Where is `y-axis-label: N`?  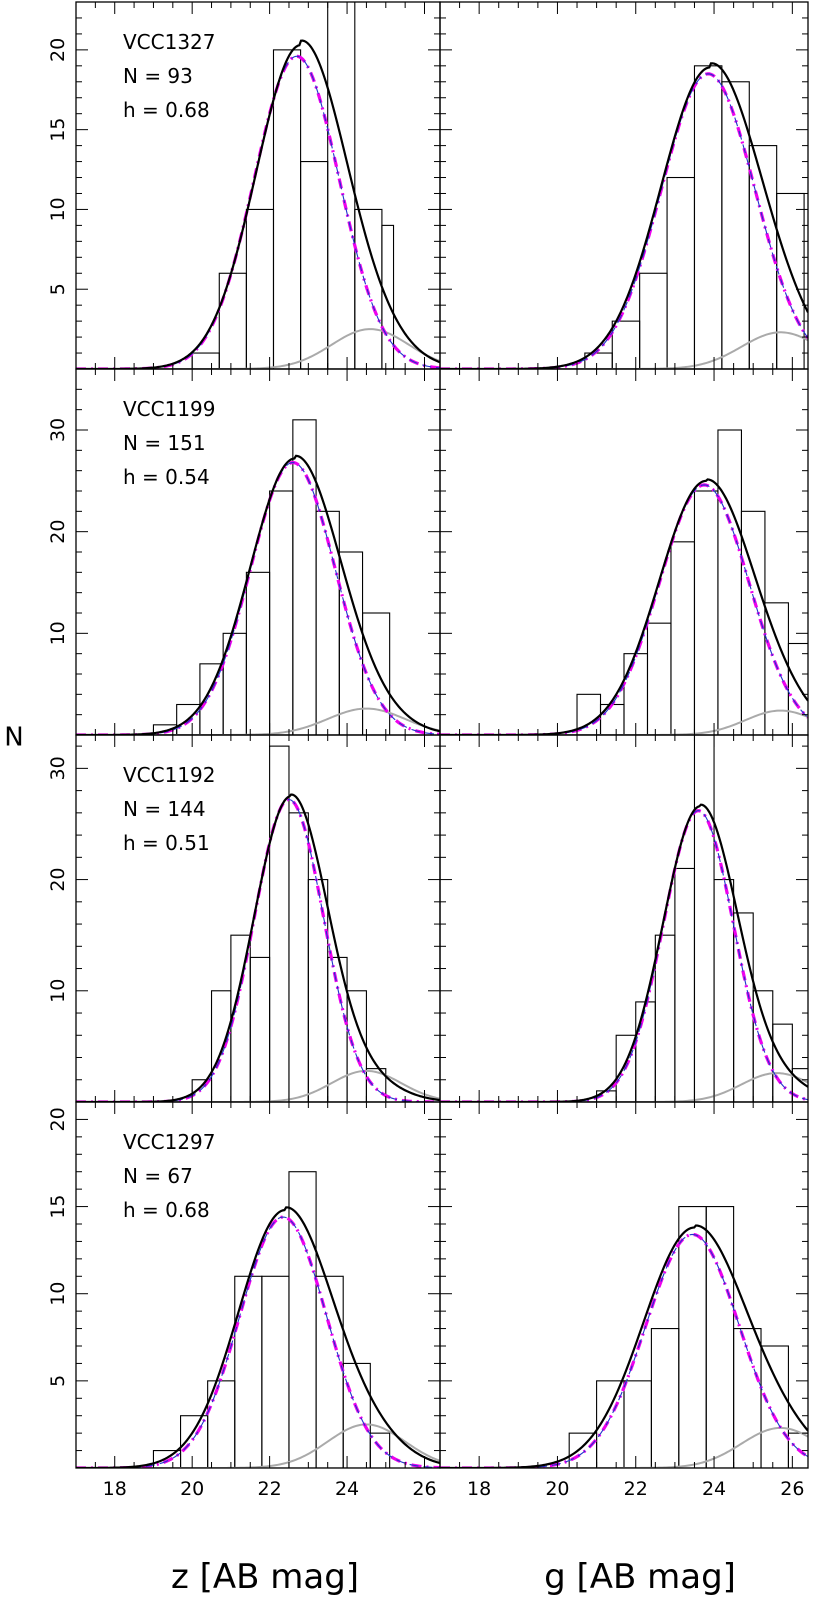
y-axis-label: N is located at coordinates (13, 738).